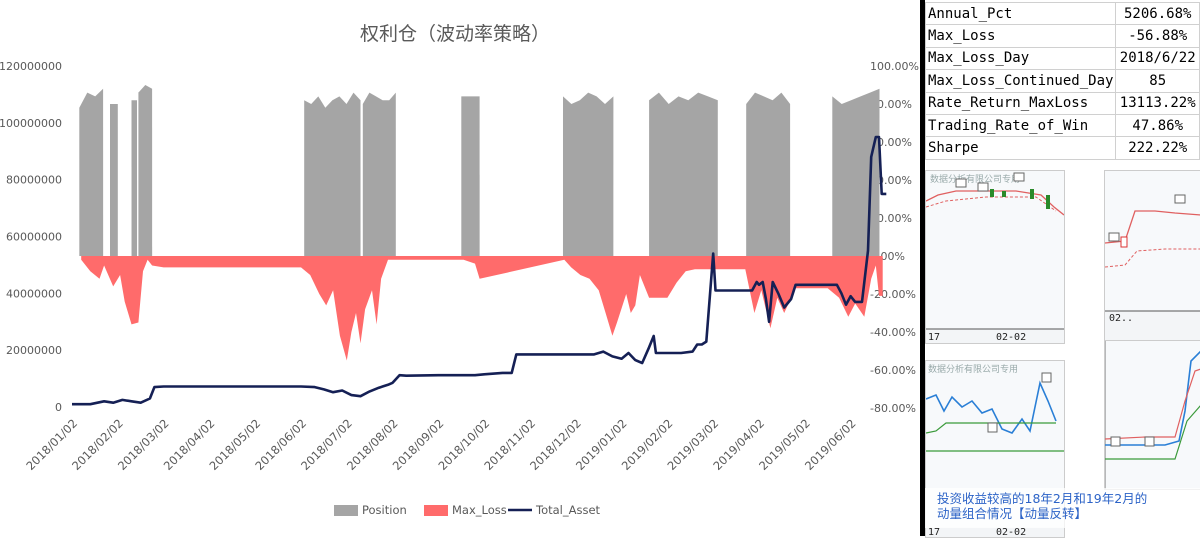  What do you see at coordinates (1157, 103) in the screenshot?
I see `stat-value: 13113.22%` at bounding box center [1157, 103].